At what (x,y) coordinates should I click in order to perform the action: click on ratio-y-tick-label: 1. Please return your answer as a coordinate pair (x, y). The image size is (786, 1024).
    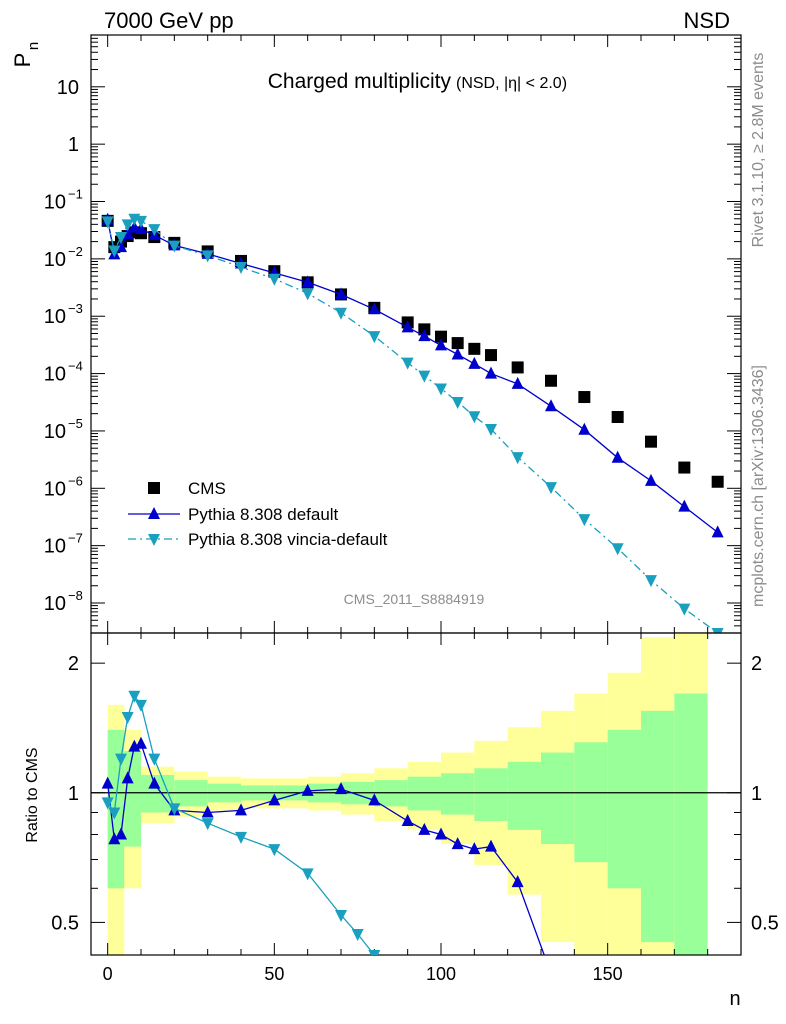
    Looking at the image, I should click on (73, 794).